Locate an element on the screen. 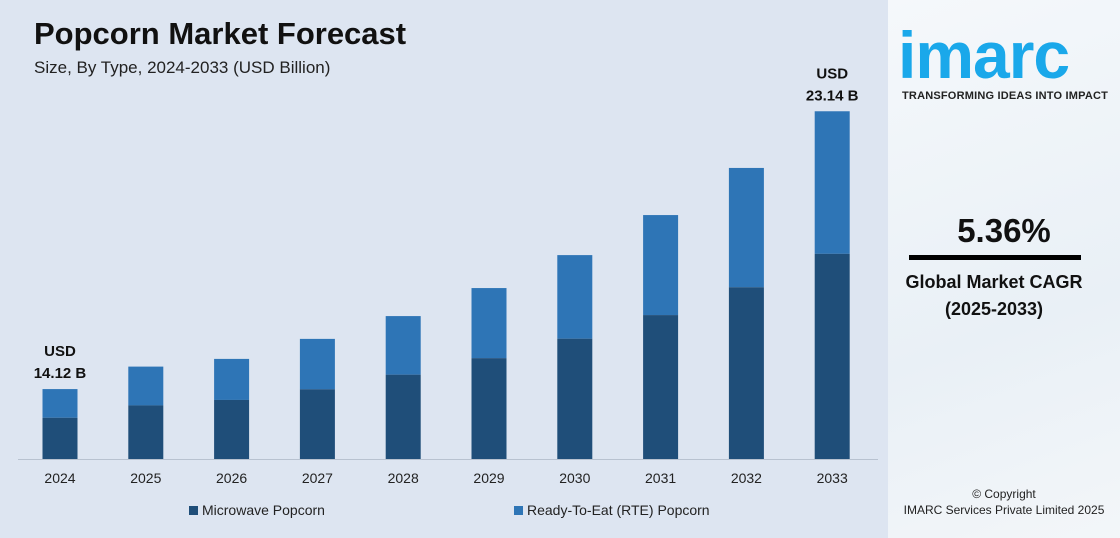 This screenshot has height=538, width=1120. x-tick-label: 2033 is located at coordinates (832, 478).